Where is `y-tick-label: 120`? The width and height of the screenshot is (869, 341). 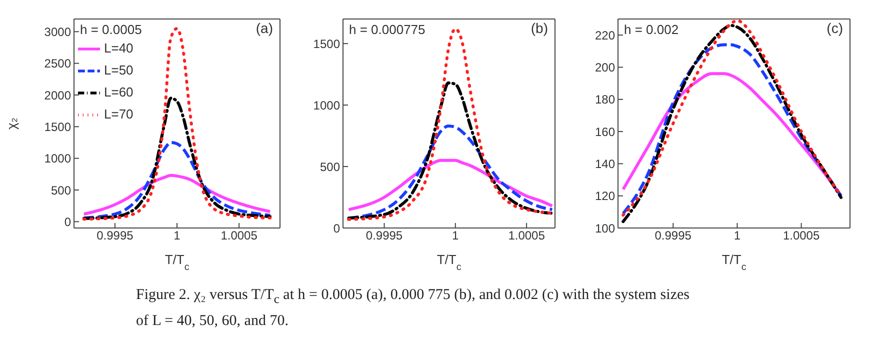 y-tick-label: 120 is located at coordinates (605, 196).